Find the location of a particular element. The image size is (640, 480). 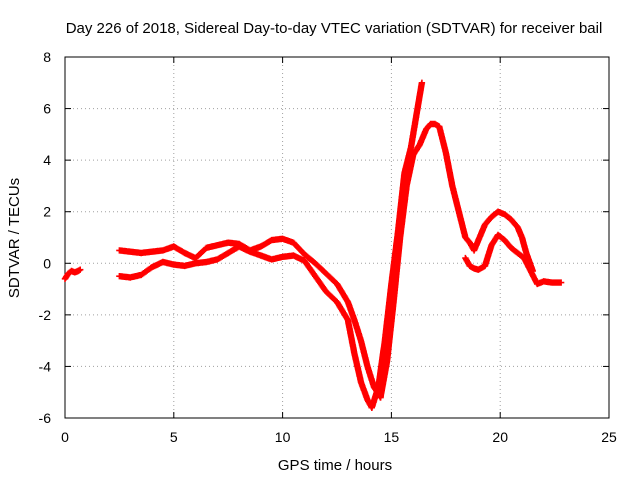

series-recovery-peak-b is located at coordinates (425, 260).